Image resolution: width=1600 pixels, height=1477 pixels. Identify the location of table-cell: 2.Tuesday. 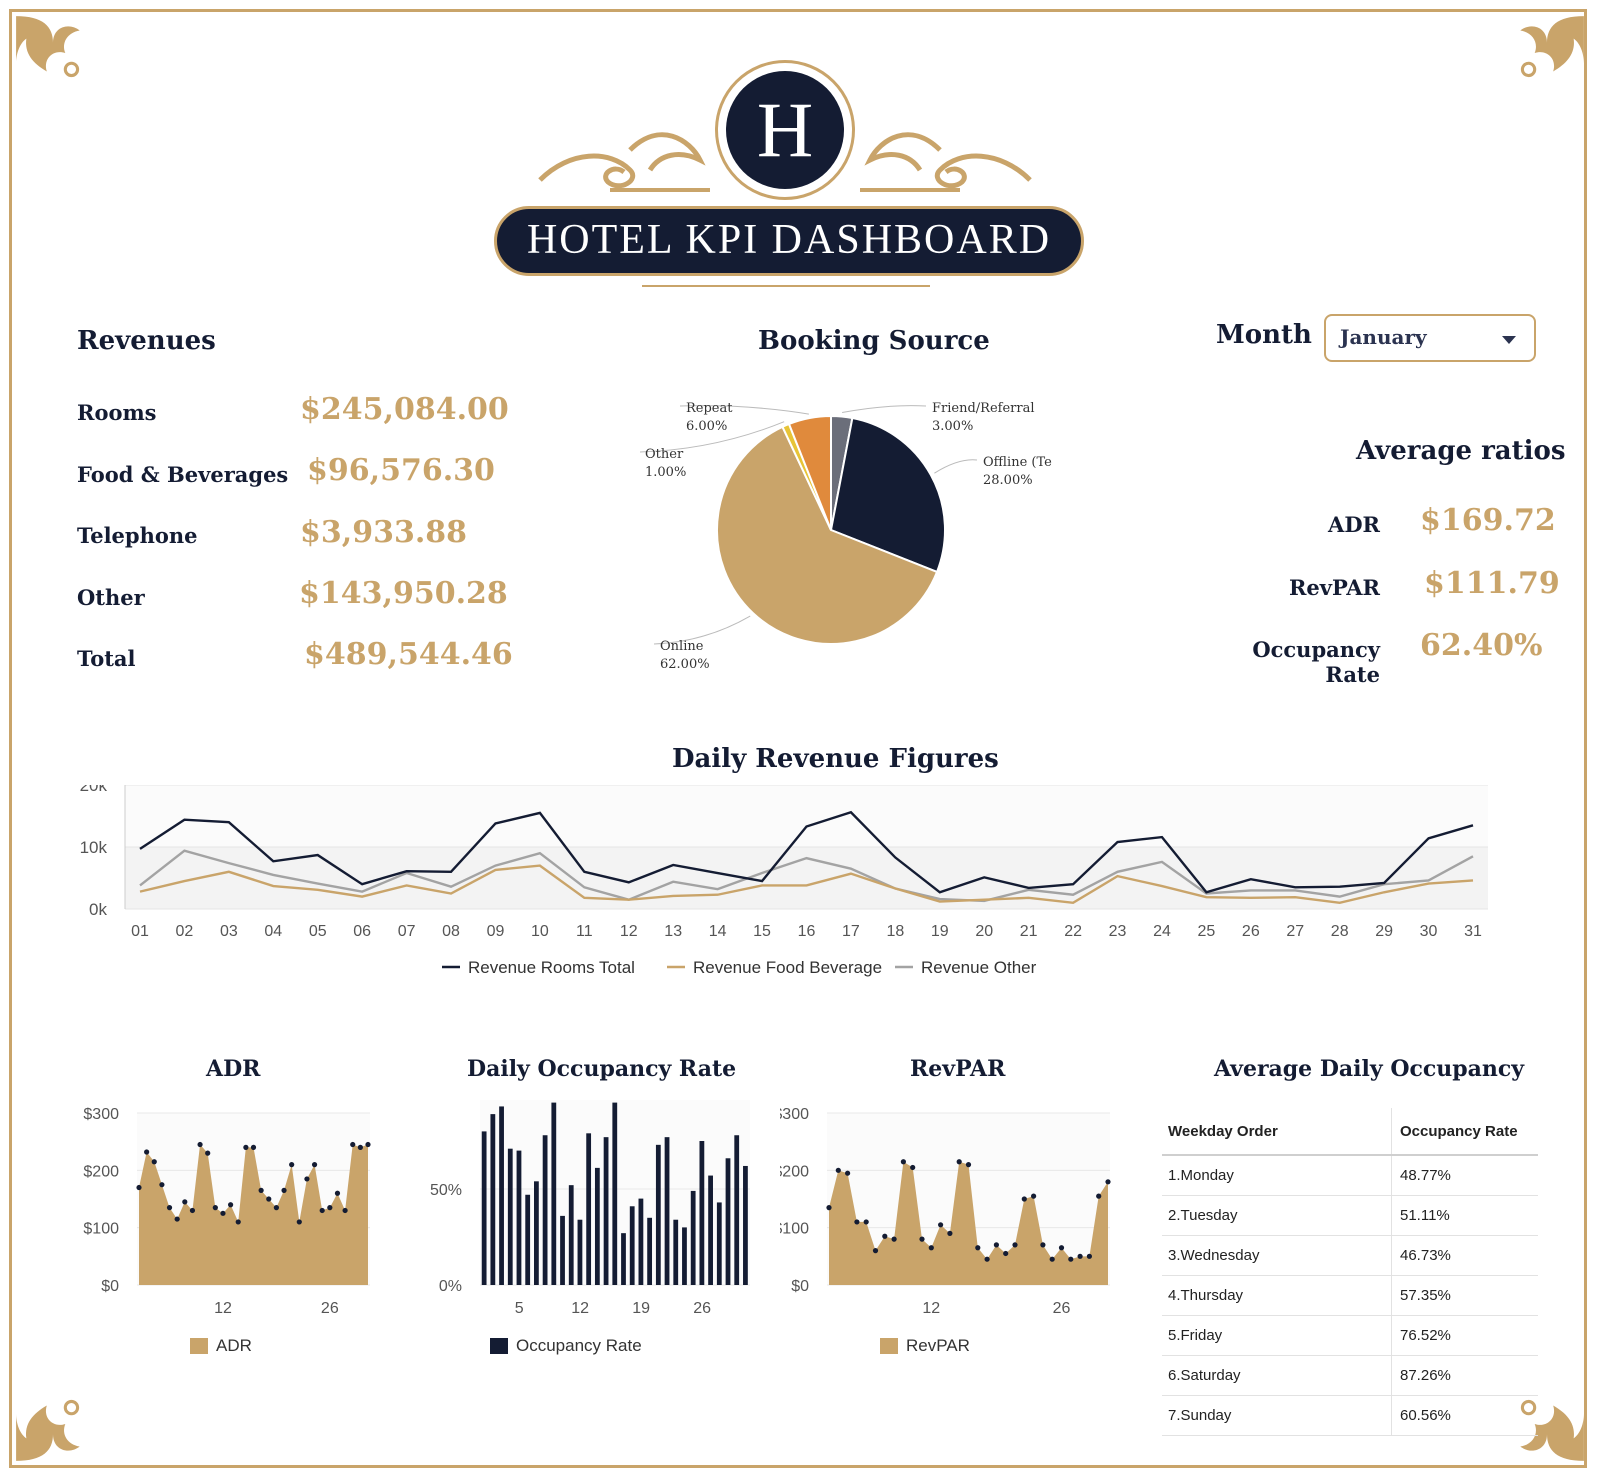
(1277, 1215).